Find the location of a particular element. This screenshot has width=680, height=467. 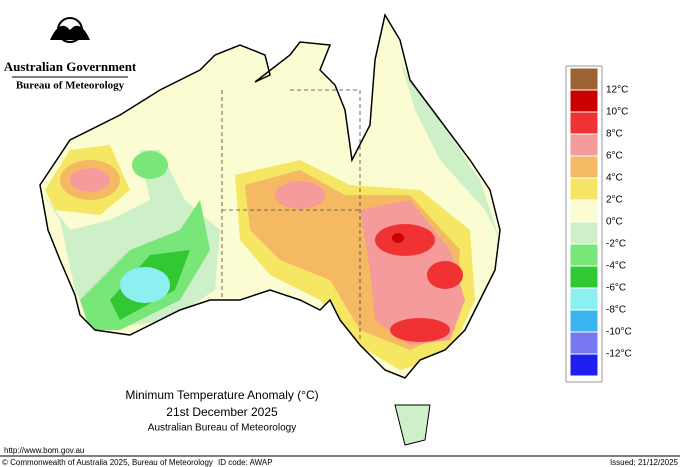

footer-issued: Issued: 21/12/2025 is located at coordinates (644, 462).